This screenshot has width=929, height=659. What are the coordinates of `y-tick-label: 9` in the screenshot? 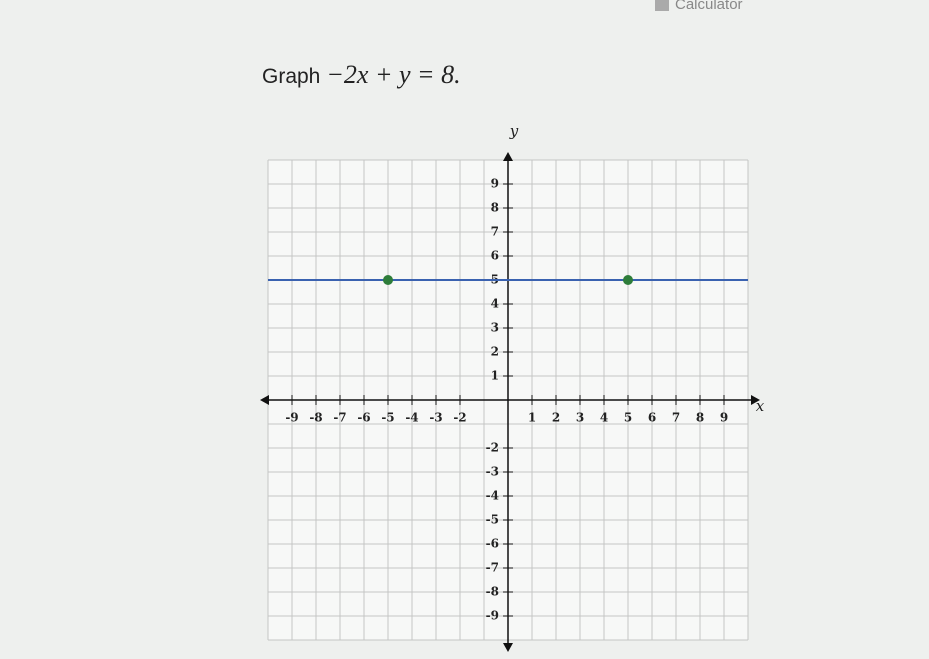 It's located at (495, 184).